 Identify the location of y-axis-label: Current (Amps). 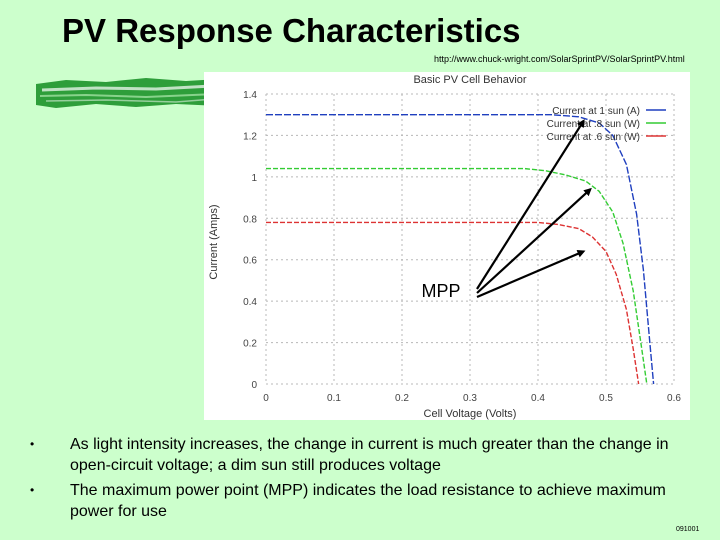
(214, 241).